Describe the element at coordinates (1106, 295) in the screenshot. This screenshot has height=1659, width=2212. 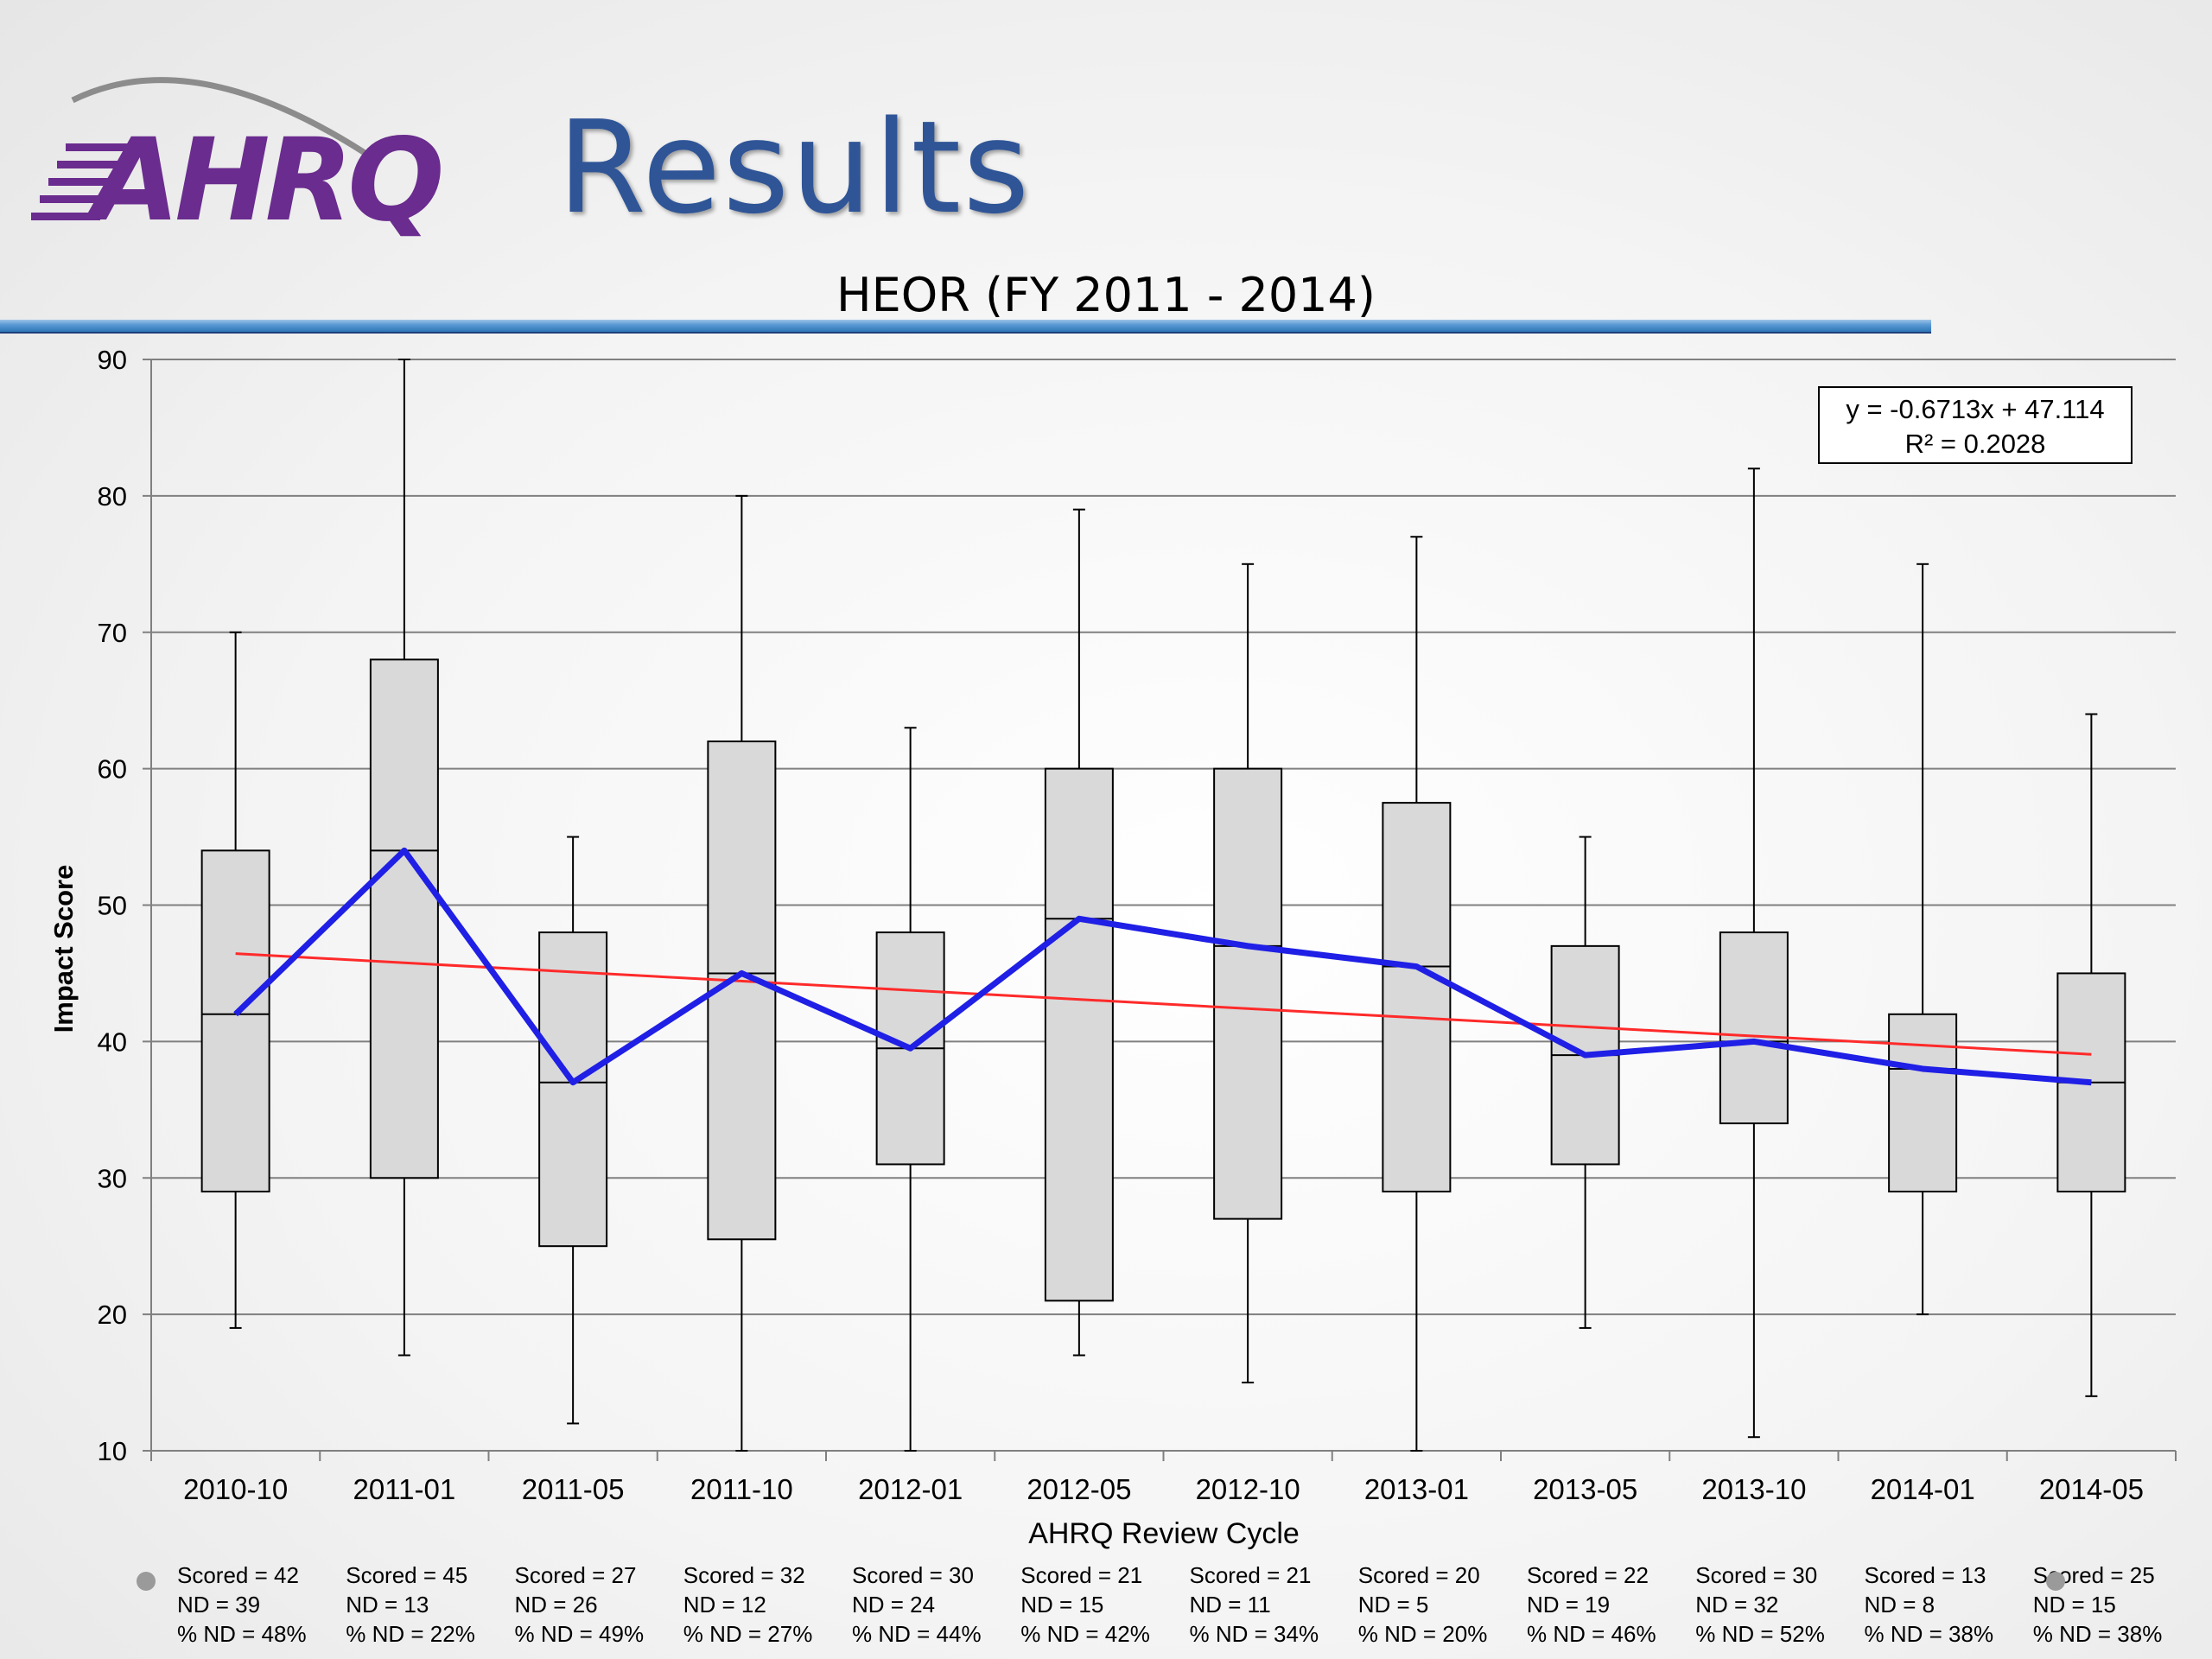
I see `chart-title: HEOR (FY 2011 - 2014)` at that location.